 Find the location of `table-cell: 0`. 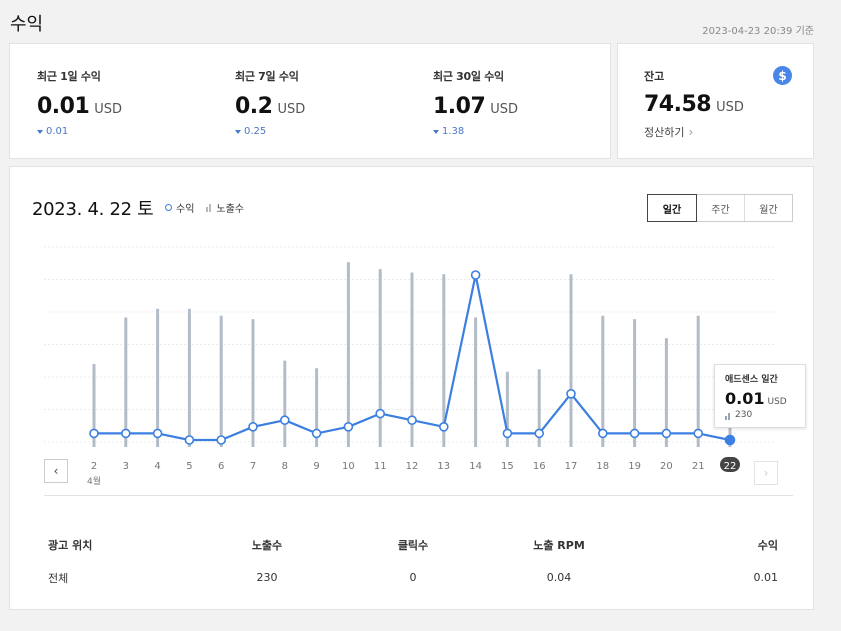

table-cell: 0 is located at coordinates (413, 577).